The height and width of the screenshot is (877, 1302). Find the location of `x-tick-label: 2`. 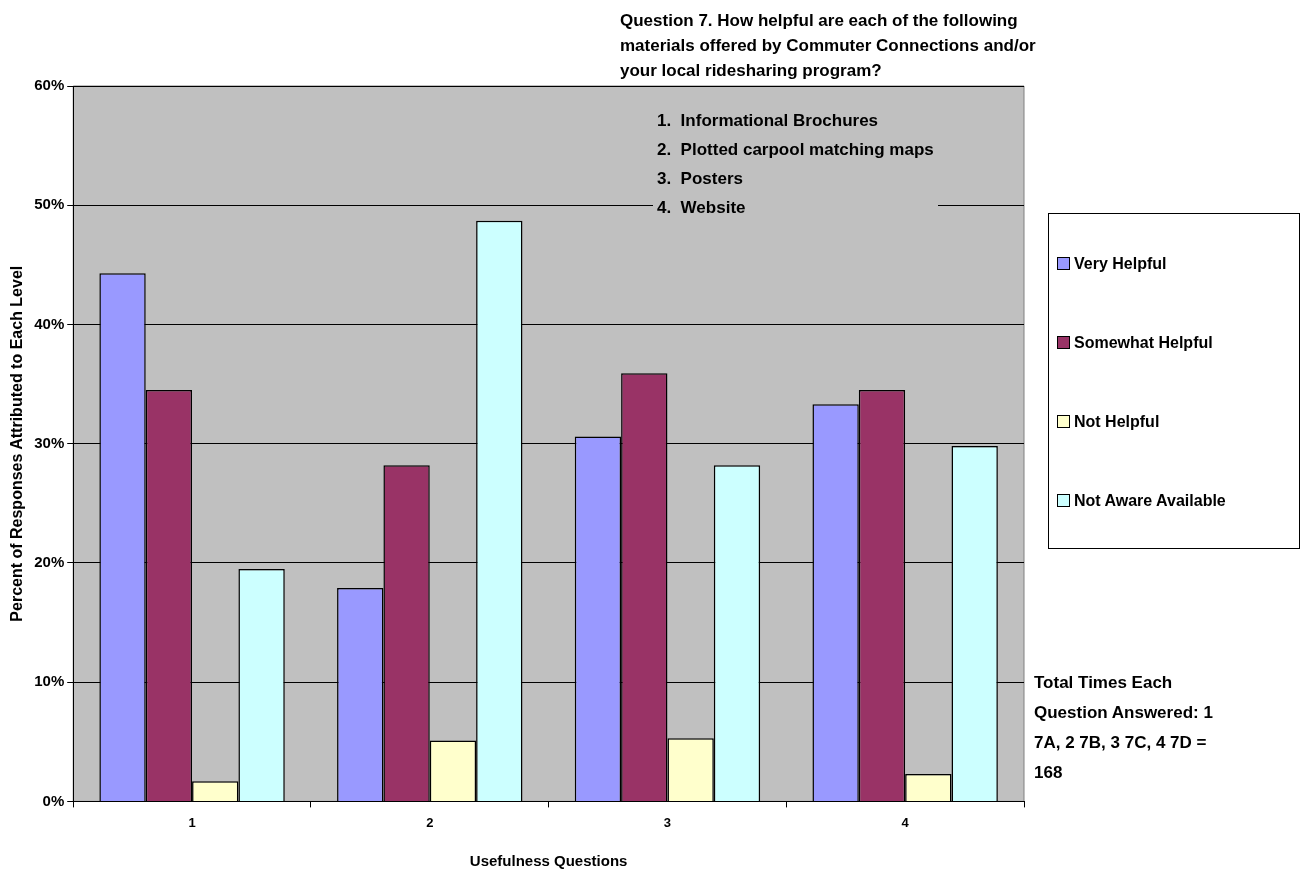

x-tick-label: 2 is located at coordinates (430, 822).